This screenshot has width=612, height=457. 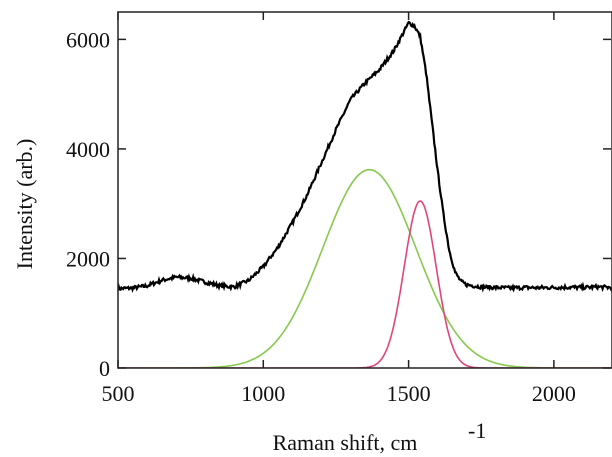 I want to click on x-axis-label-superscript: -1, so click(x=477, y=430).